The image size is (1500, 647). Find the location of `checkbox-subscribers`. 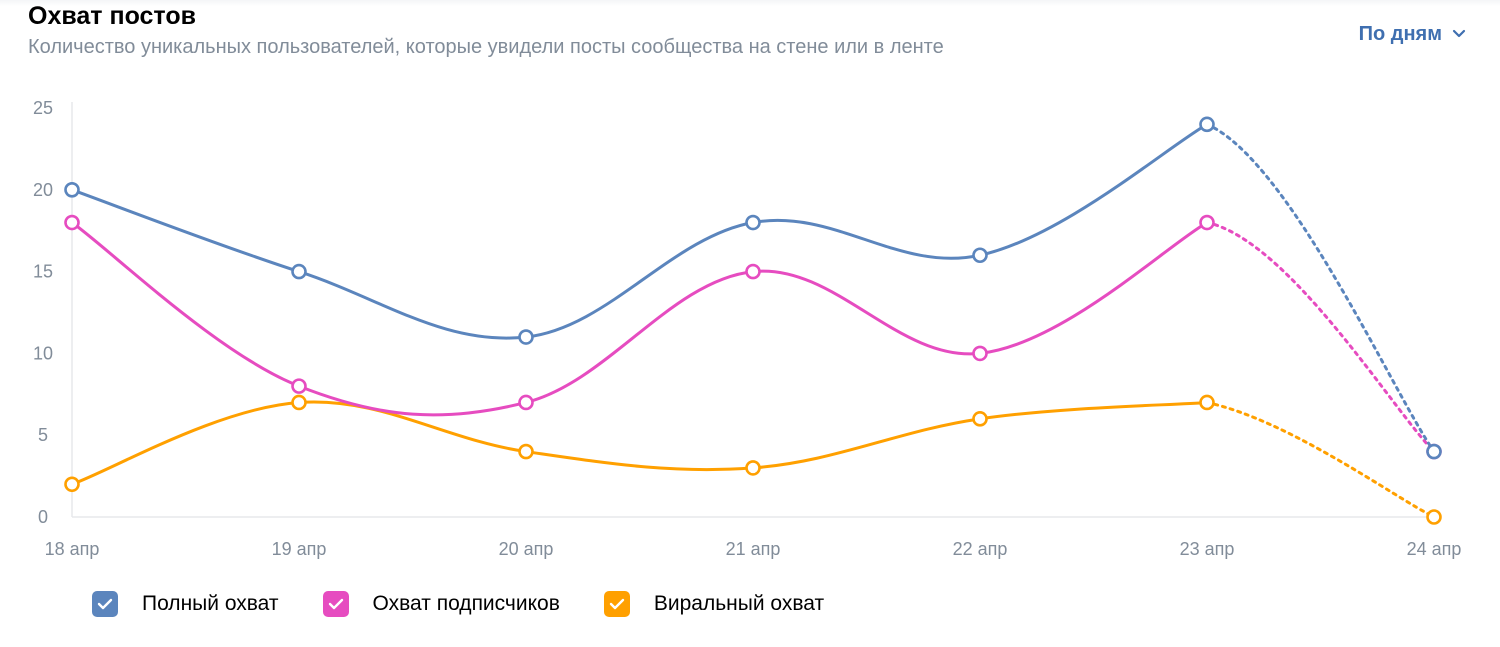

checkbox-subscribers is located at coordinates (335, 604).